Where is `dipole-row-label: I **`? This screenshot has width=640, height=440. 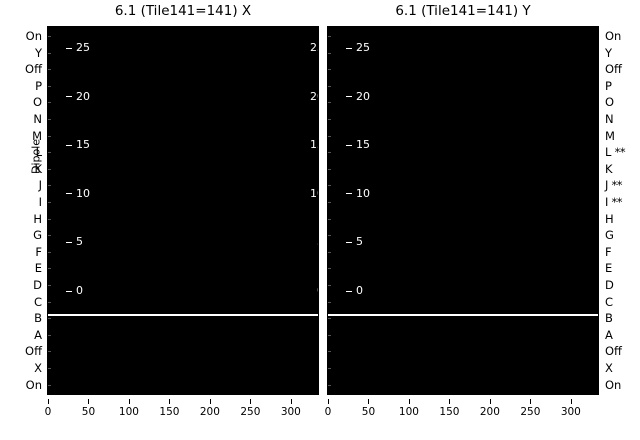 dipole-row-label: I ** is located at coordinates (614, 202).